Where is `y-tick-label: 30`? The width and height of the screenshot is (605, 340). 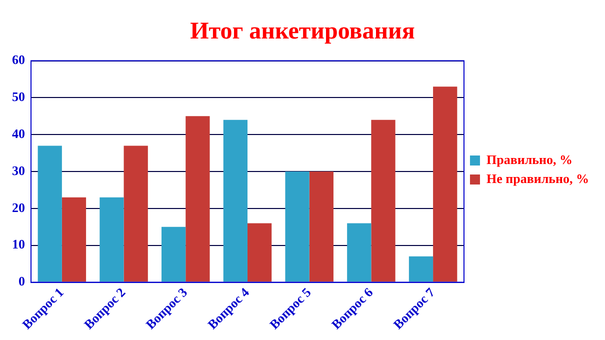
y-tick-label: 30 is located at coordinates (18, 170).